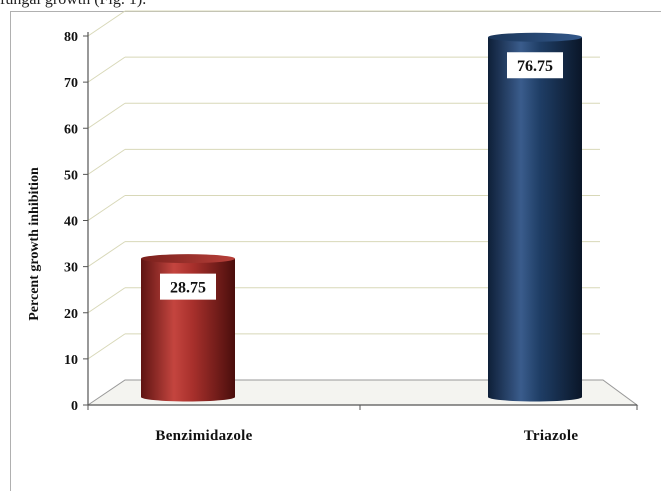  I want to click on header-text: fungal growth (Fig. 1)., so click(73, 4).